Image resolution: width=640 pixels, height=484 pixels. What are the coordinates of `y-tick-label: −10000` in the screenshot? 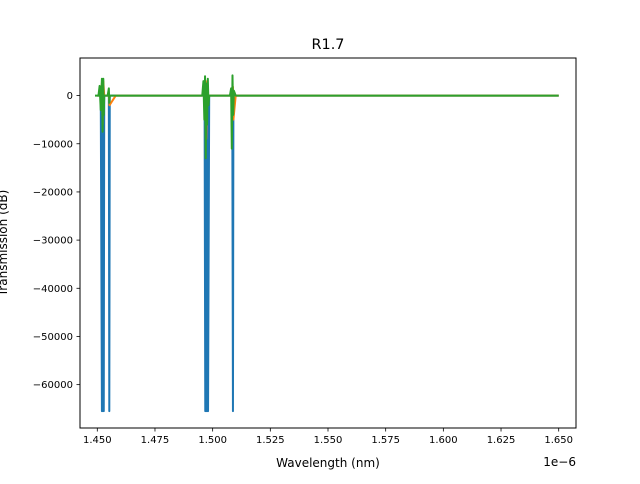 It's located at (53, 144).